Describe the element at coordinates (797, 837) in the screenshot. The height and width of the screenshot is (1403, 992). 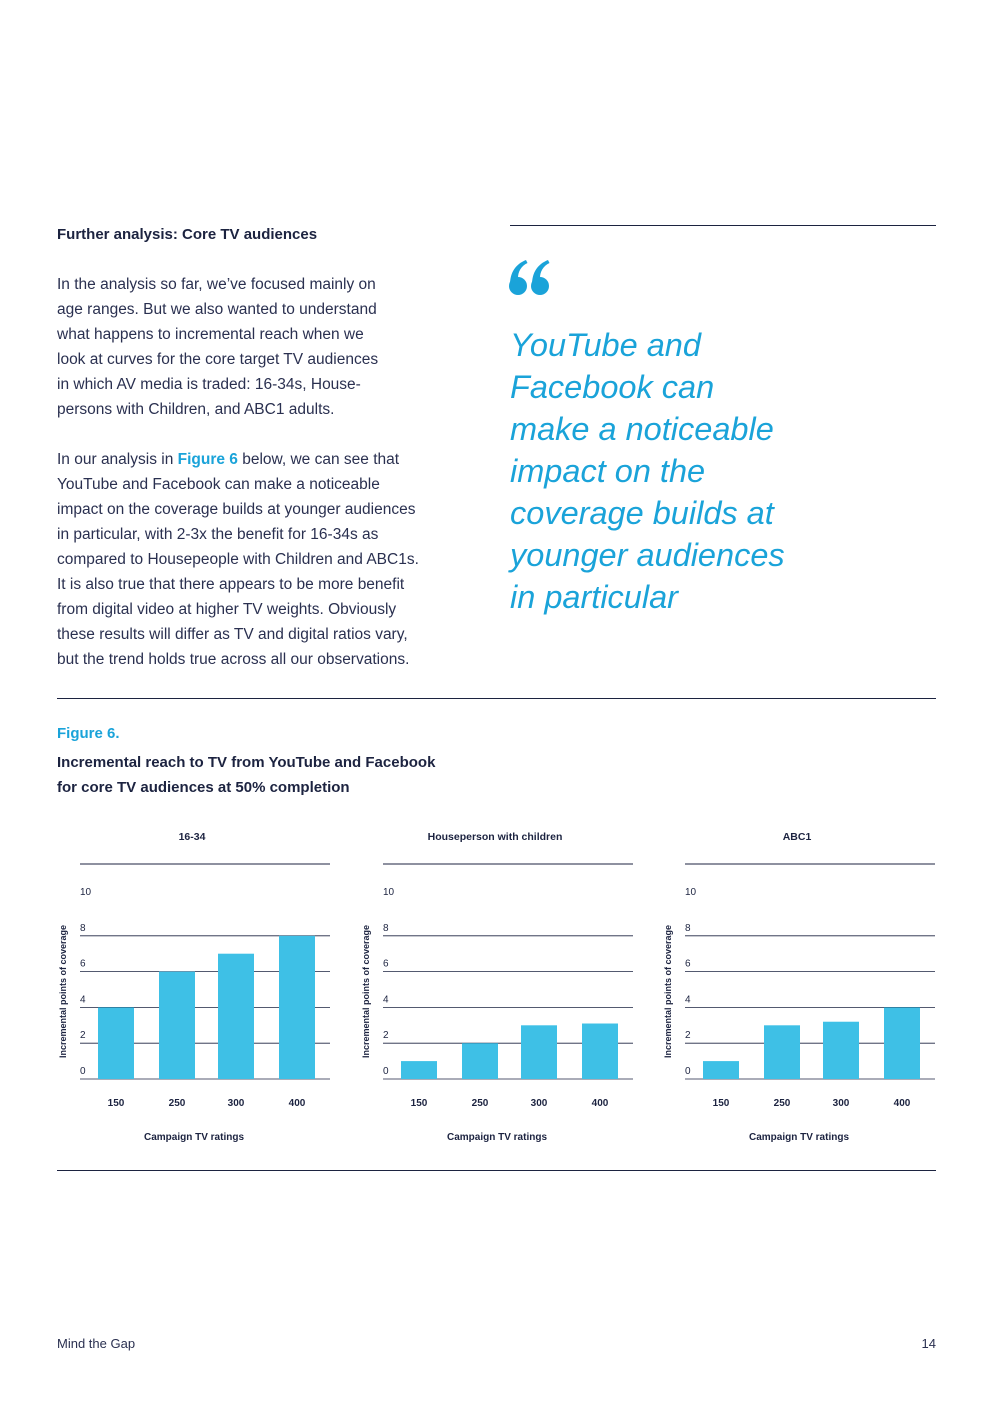
I see `chart-3-title: ABC1` at that location.